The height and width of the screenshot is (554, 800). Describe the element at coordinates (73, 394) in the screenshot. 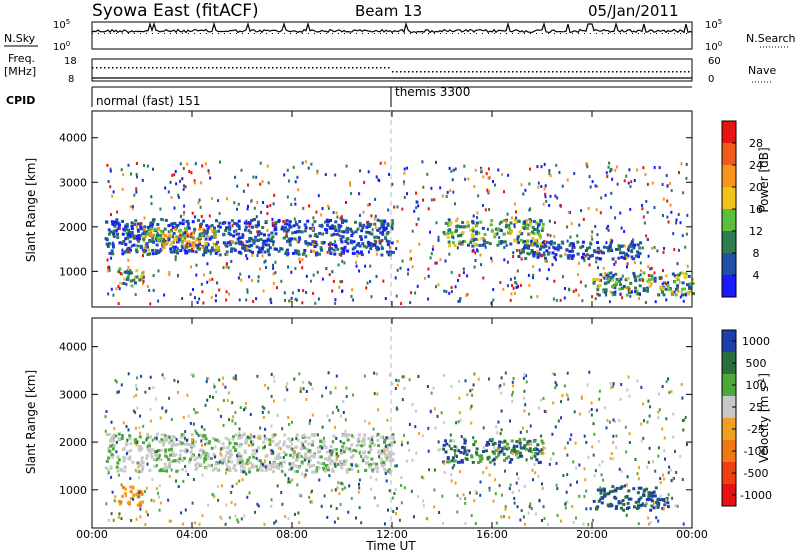

I see `y-tick-label: 3000` at that location.